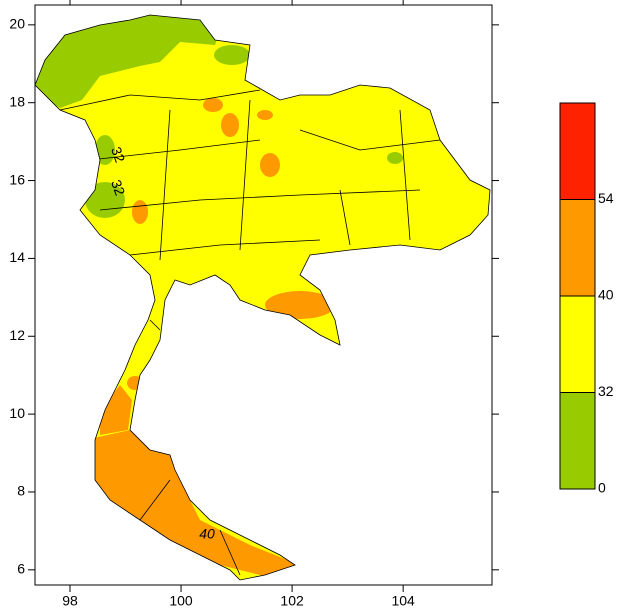 This screenshot has height=610, width=620. I want to click on y-tick-label: 8, so click(21, 491).